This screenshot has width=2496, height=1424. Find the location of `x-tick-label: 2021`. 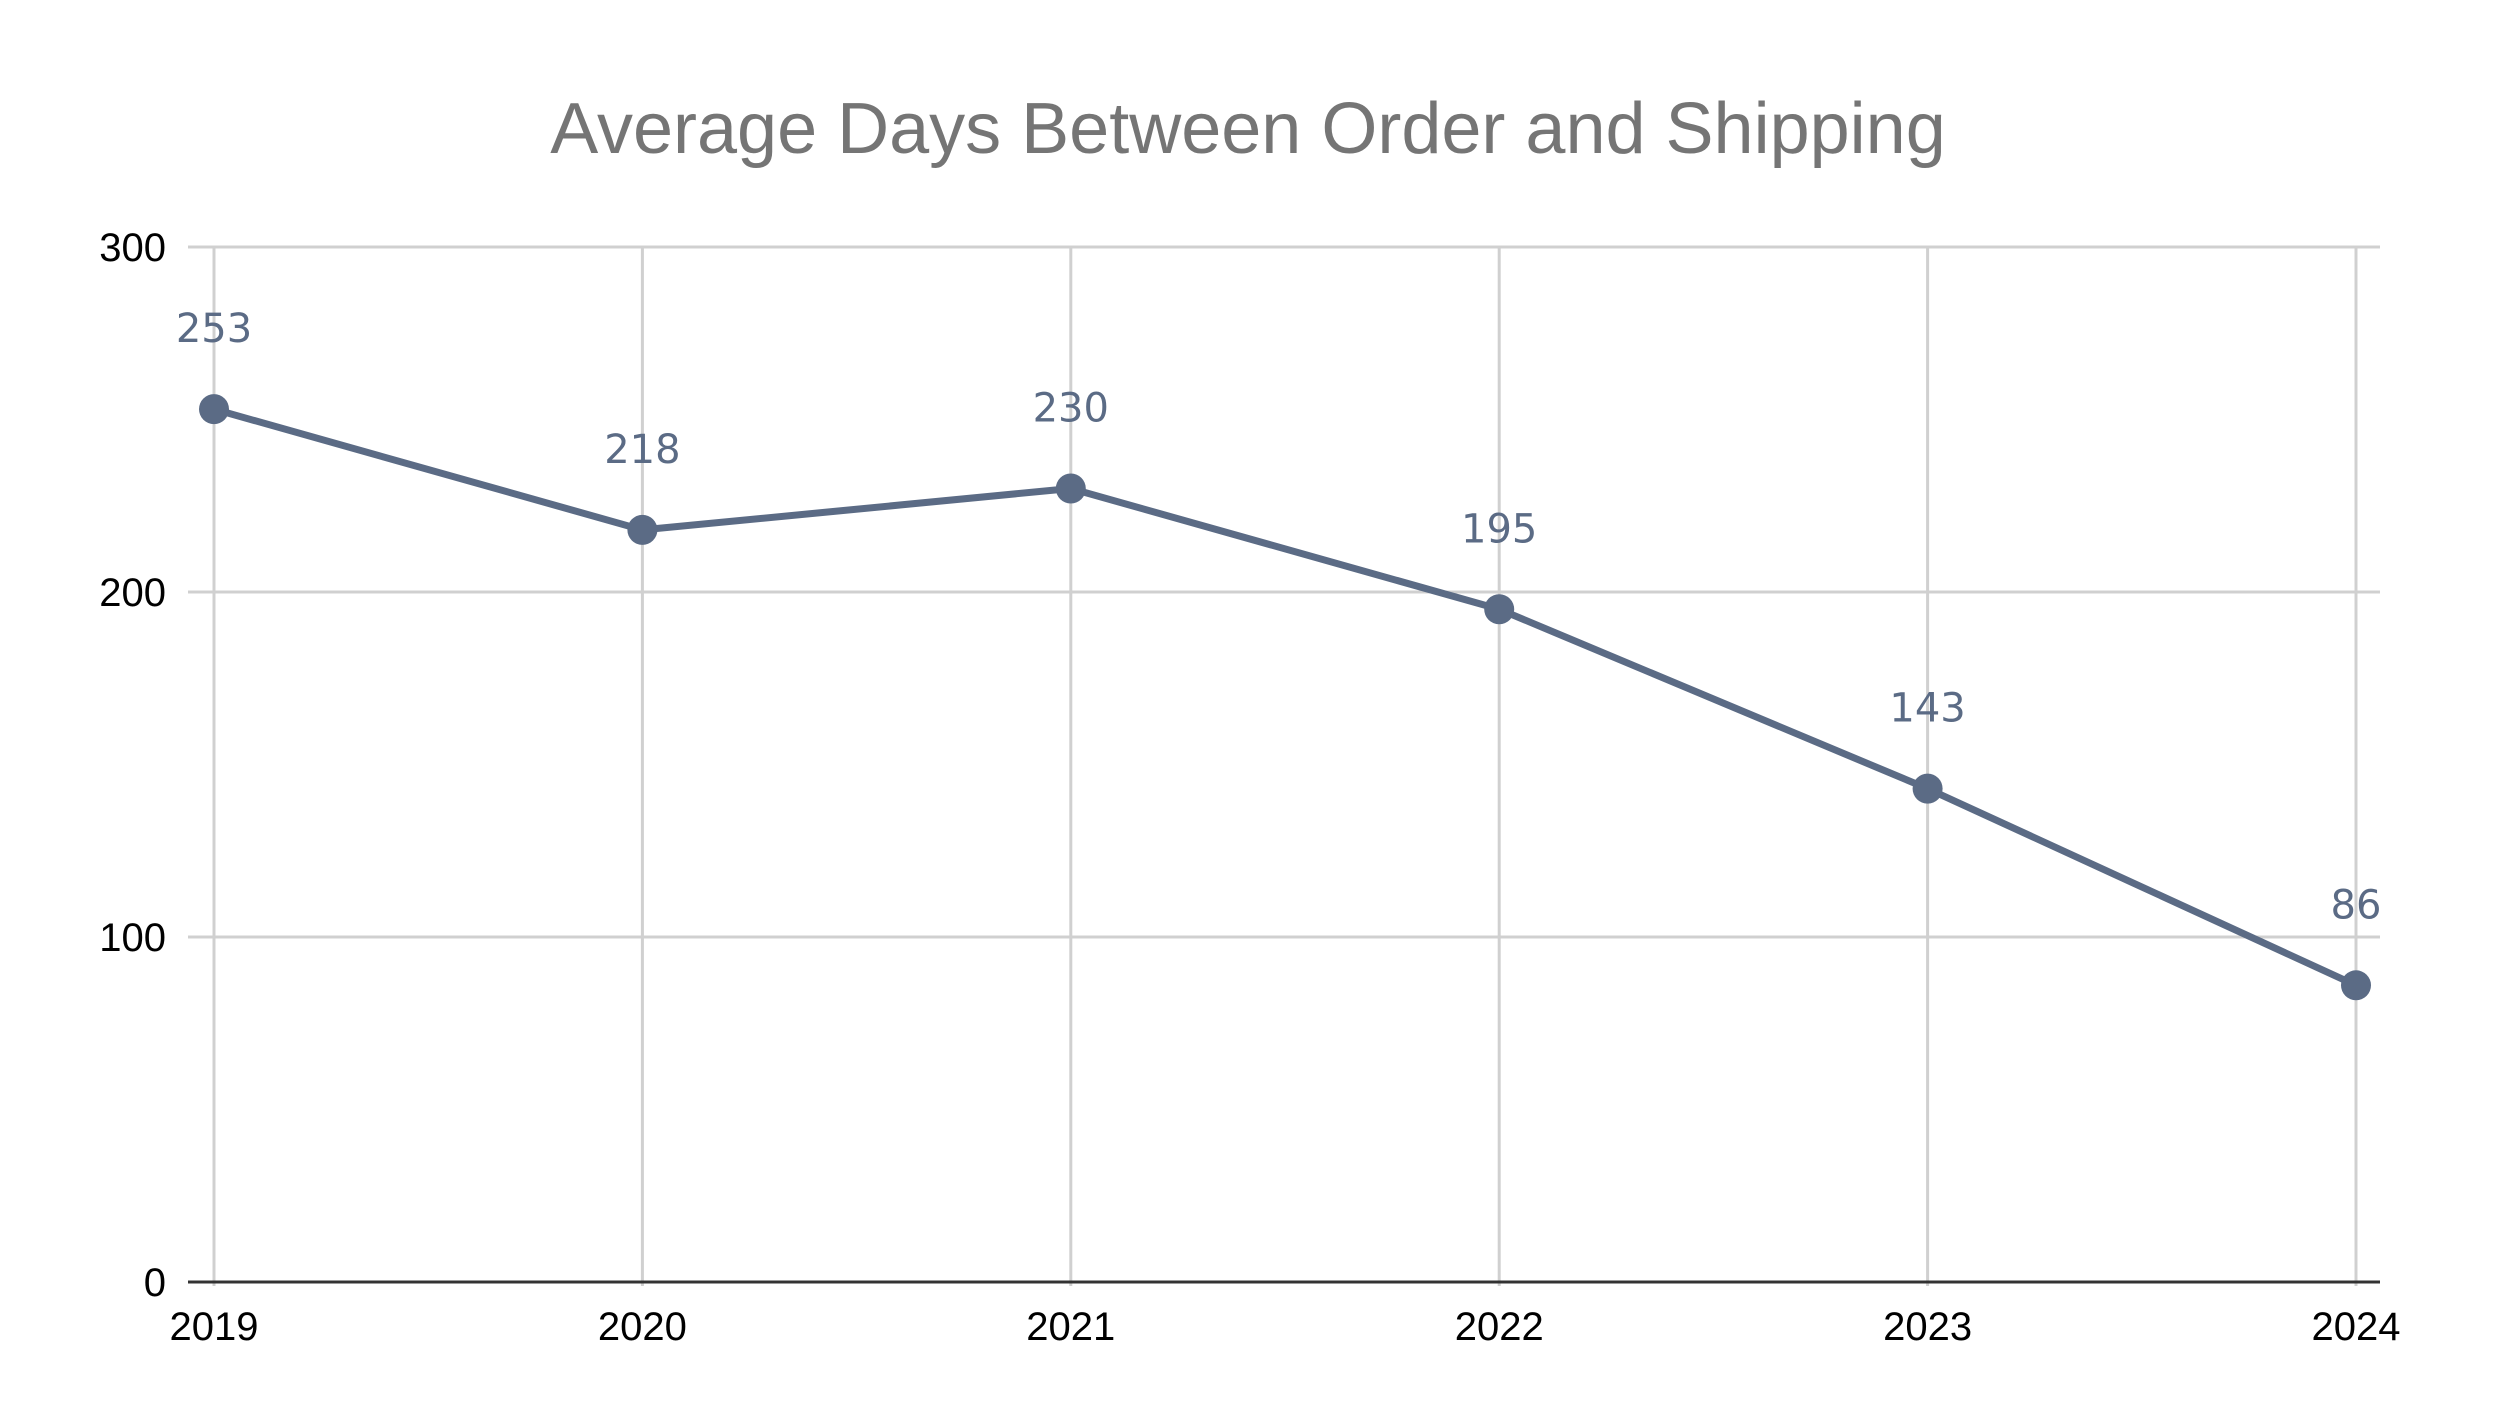

x-tick-label: 2021 is located at coordinates (1070, 1327).